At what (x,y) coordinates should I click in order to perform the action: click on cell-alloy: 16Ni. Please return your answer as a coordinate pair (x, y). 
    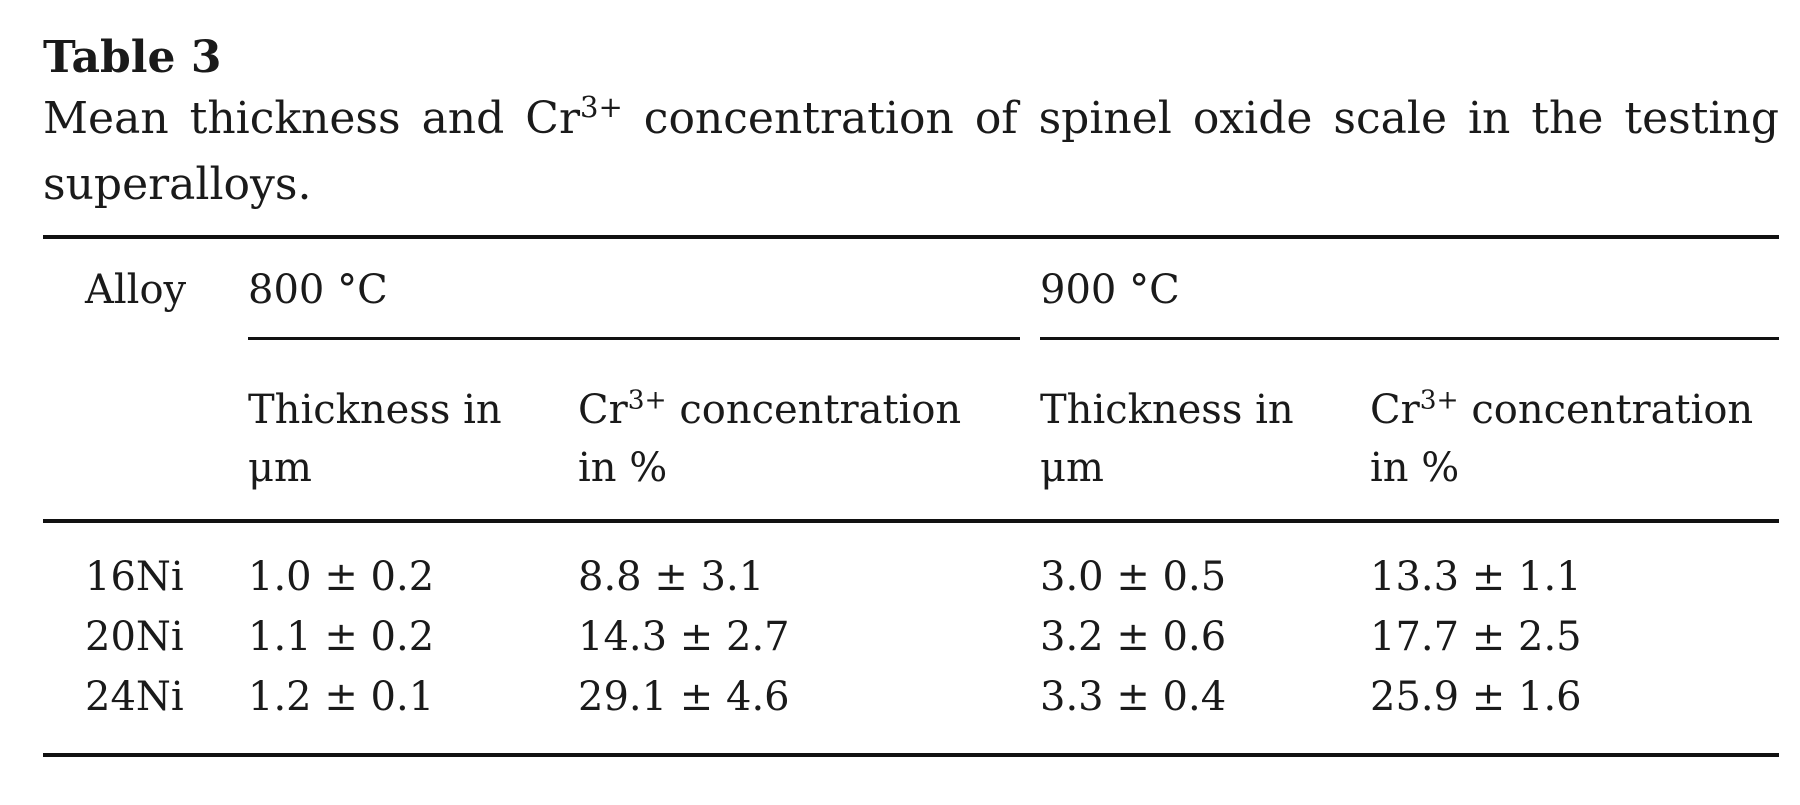
    Looking at the image, I should click on (134, 577).